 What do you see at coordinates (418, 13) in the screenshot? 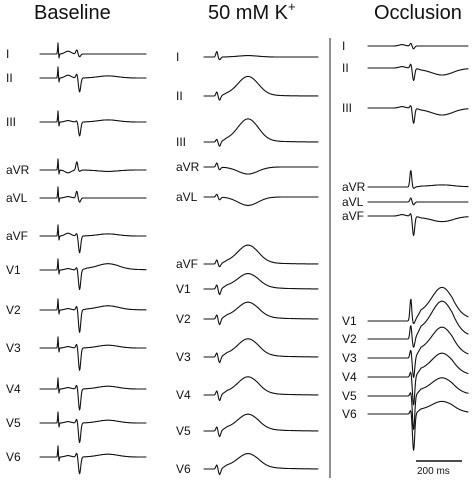
I see `panel-title-occlusion: Occlusion` at bounding box center [418, 13].